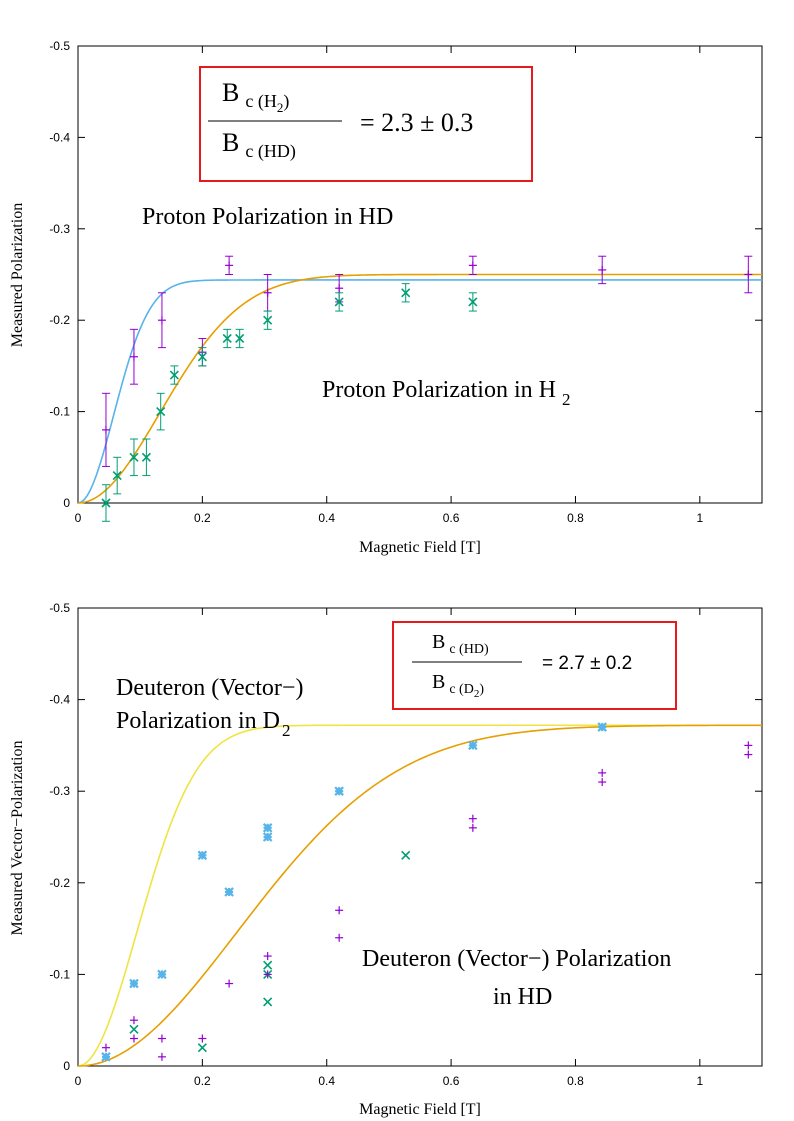 The width and height of the screenshot is (794, 1121). What do you see at coordinates (59, 791) in the screenshot?
I see `y-tick-label: -0.3` at bounding box center [59, 791].